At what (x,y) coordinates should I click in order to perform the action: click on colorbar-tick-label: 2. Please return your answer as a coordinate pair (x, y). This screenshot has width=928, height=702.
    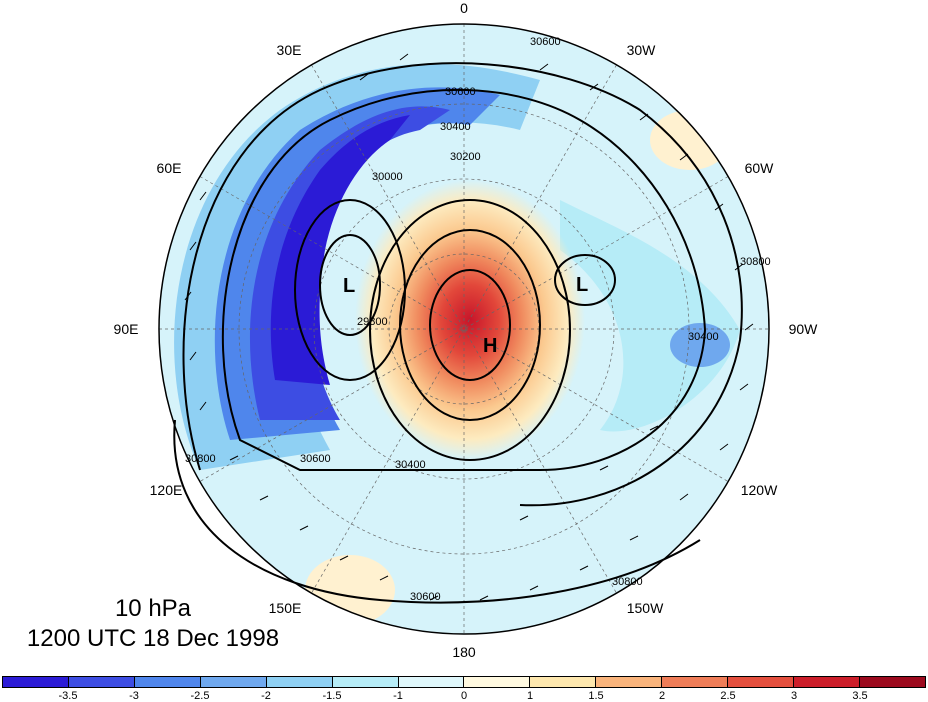
    Looking at the image, I should click on (662, 696).